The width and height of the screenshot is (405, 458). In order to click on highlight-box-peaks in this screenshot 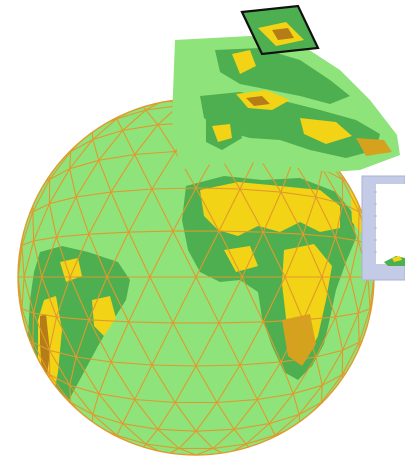, I will do `click(283, 34)`.